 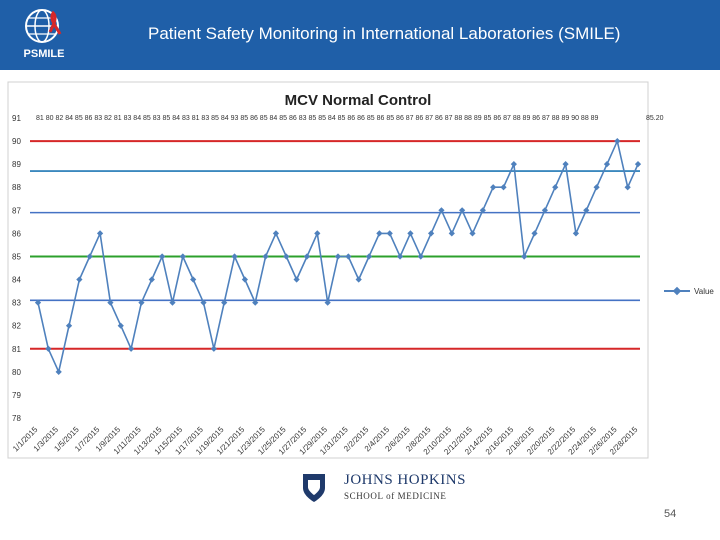 I want to click on y-tick-label: 86, so click(x=16, y=233).